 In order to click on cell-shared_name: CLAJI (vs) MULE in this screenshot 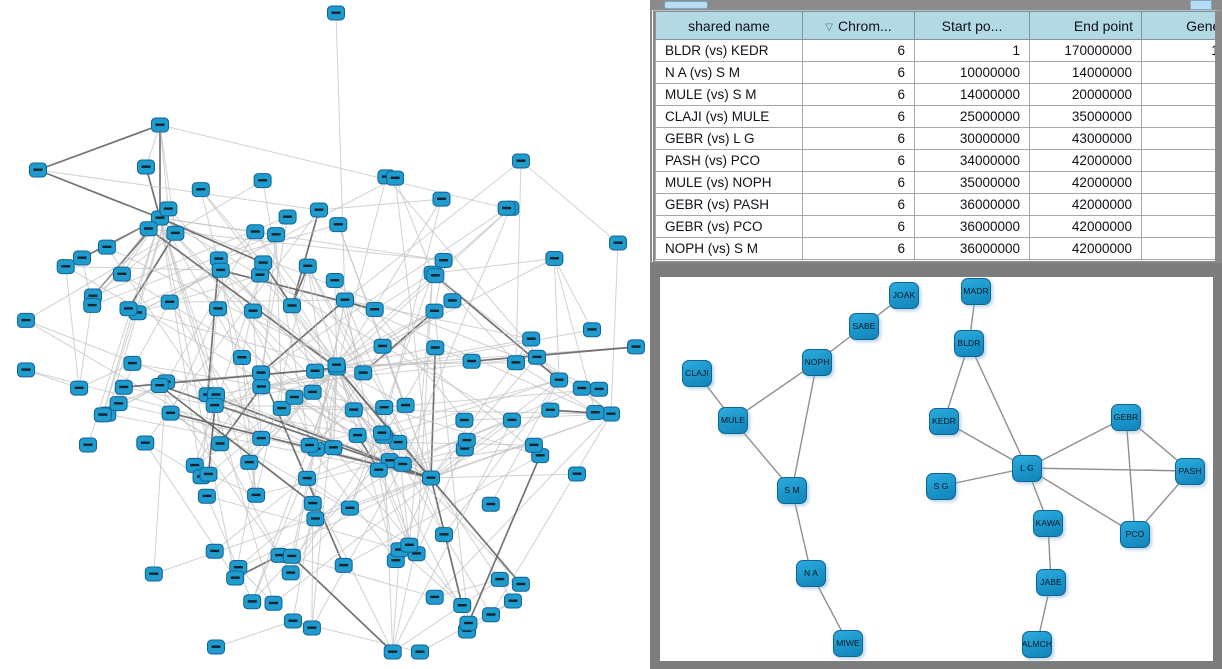, I will do `click(729, 116)`.